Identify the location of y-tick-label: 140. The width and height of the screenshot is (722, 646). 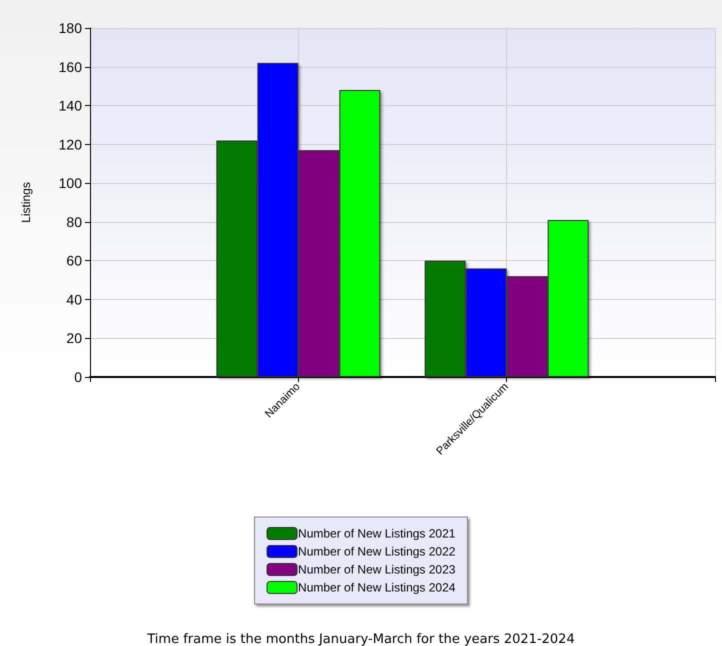
(70, 106).